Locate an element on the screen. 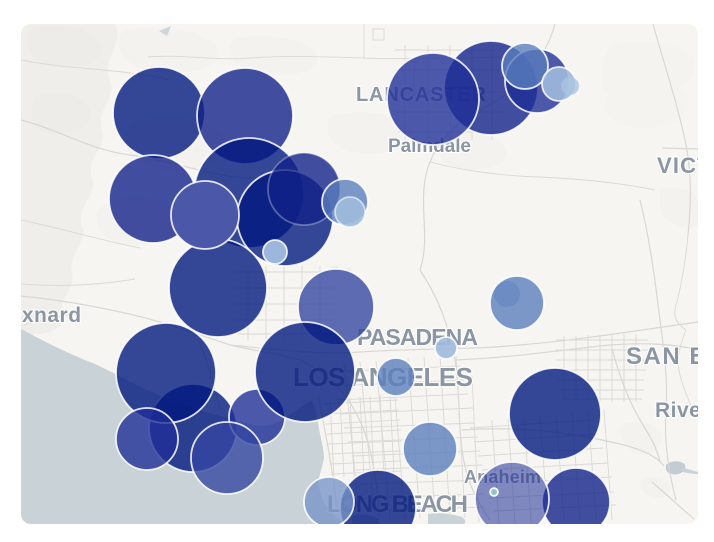 Image resolution: width=714 pixels, height=542 pixels. svg-text: SAN BERNARDINO is located at coordinates (670, 356).